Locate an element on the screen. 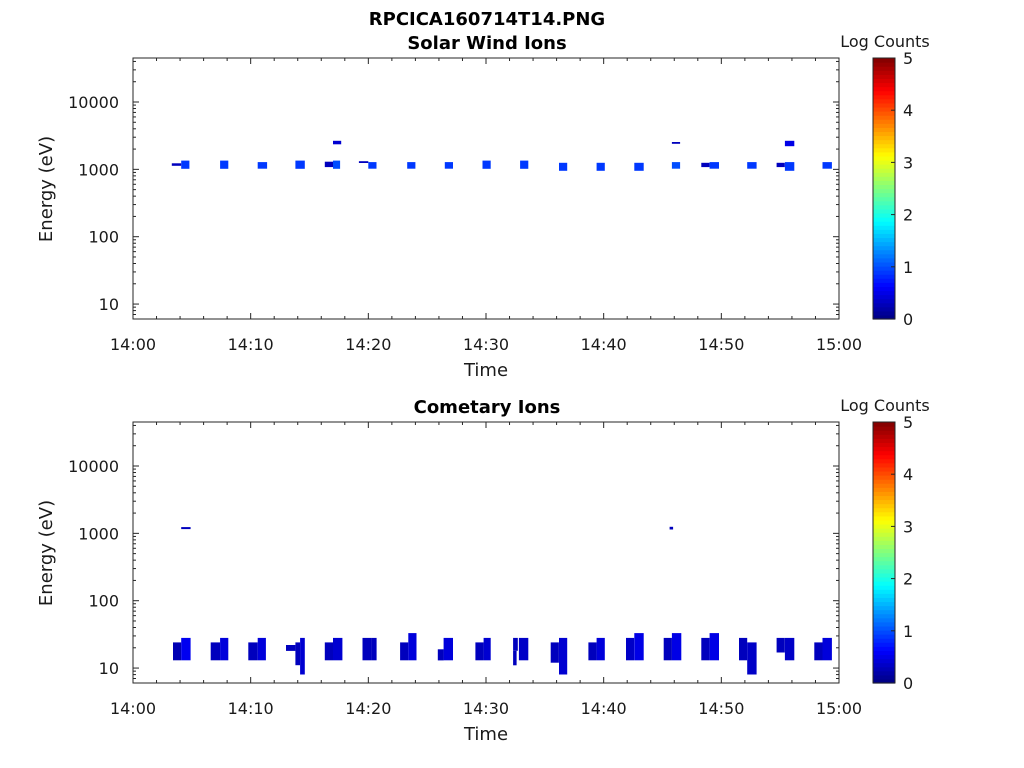 Image resolution: width=1024 pixels, height=768 pixels. heatmap-cells is located at coordinates (502, 600).